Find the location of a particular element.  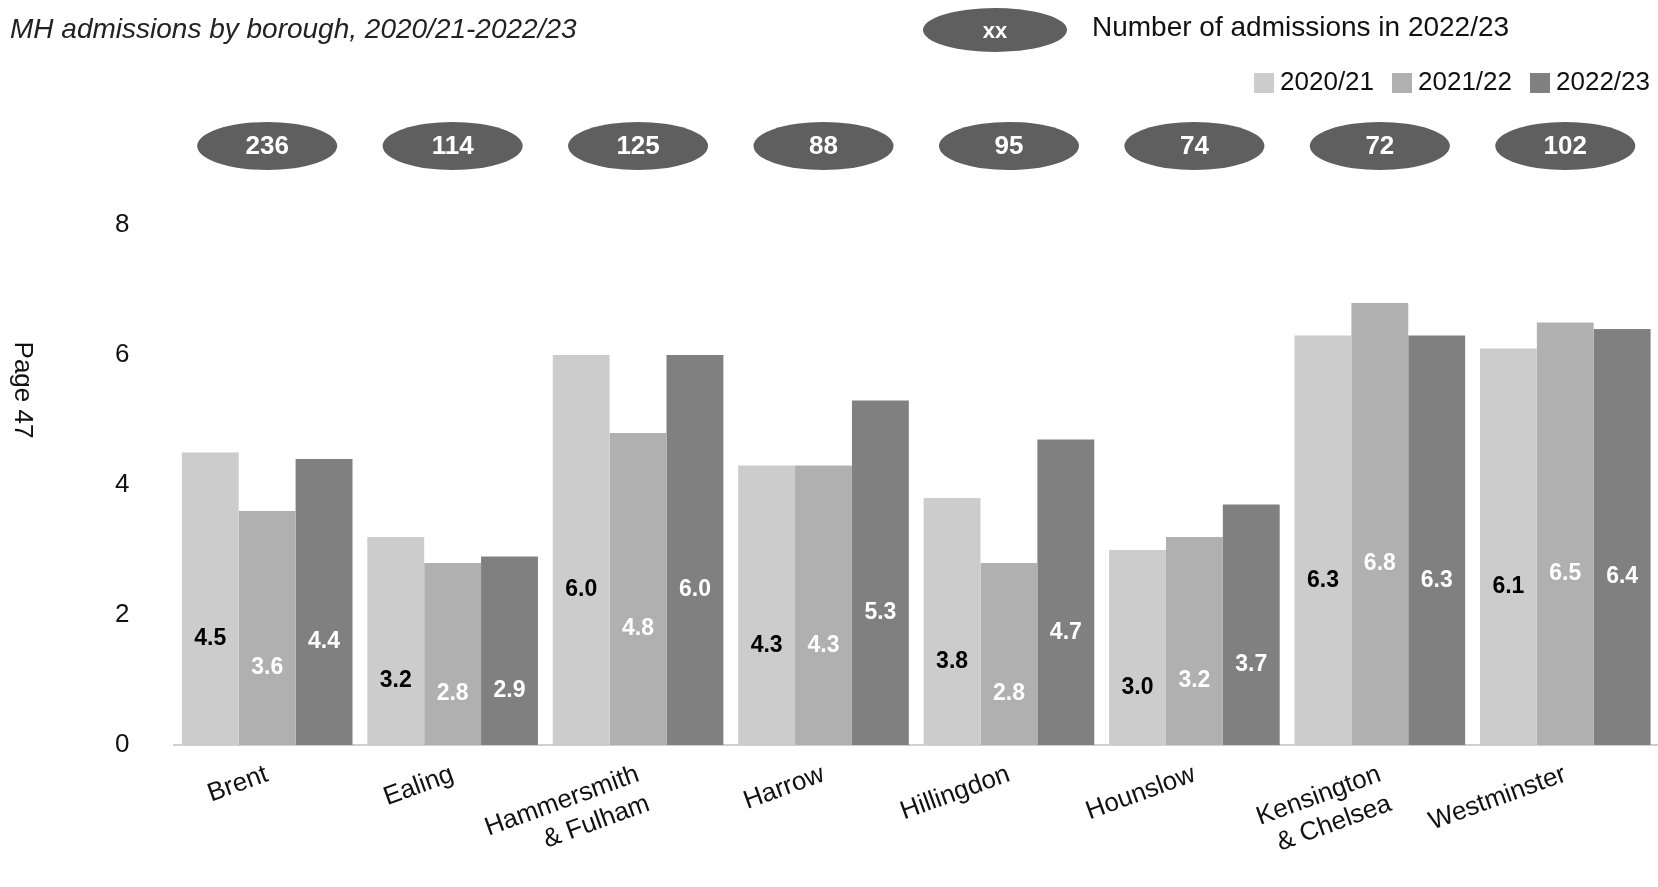

y-tick-label: 6 is located at coordinates (122, 353).